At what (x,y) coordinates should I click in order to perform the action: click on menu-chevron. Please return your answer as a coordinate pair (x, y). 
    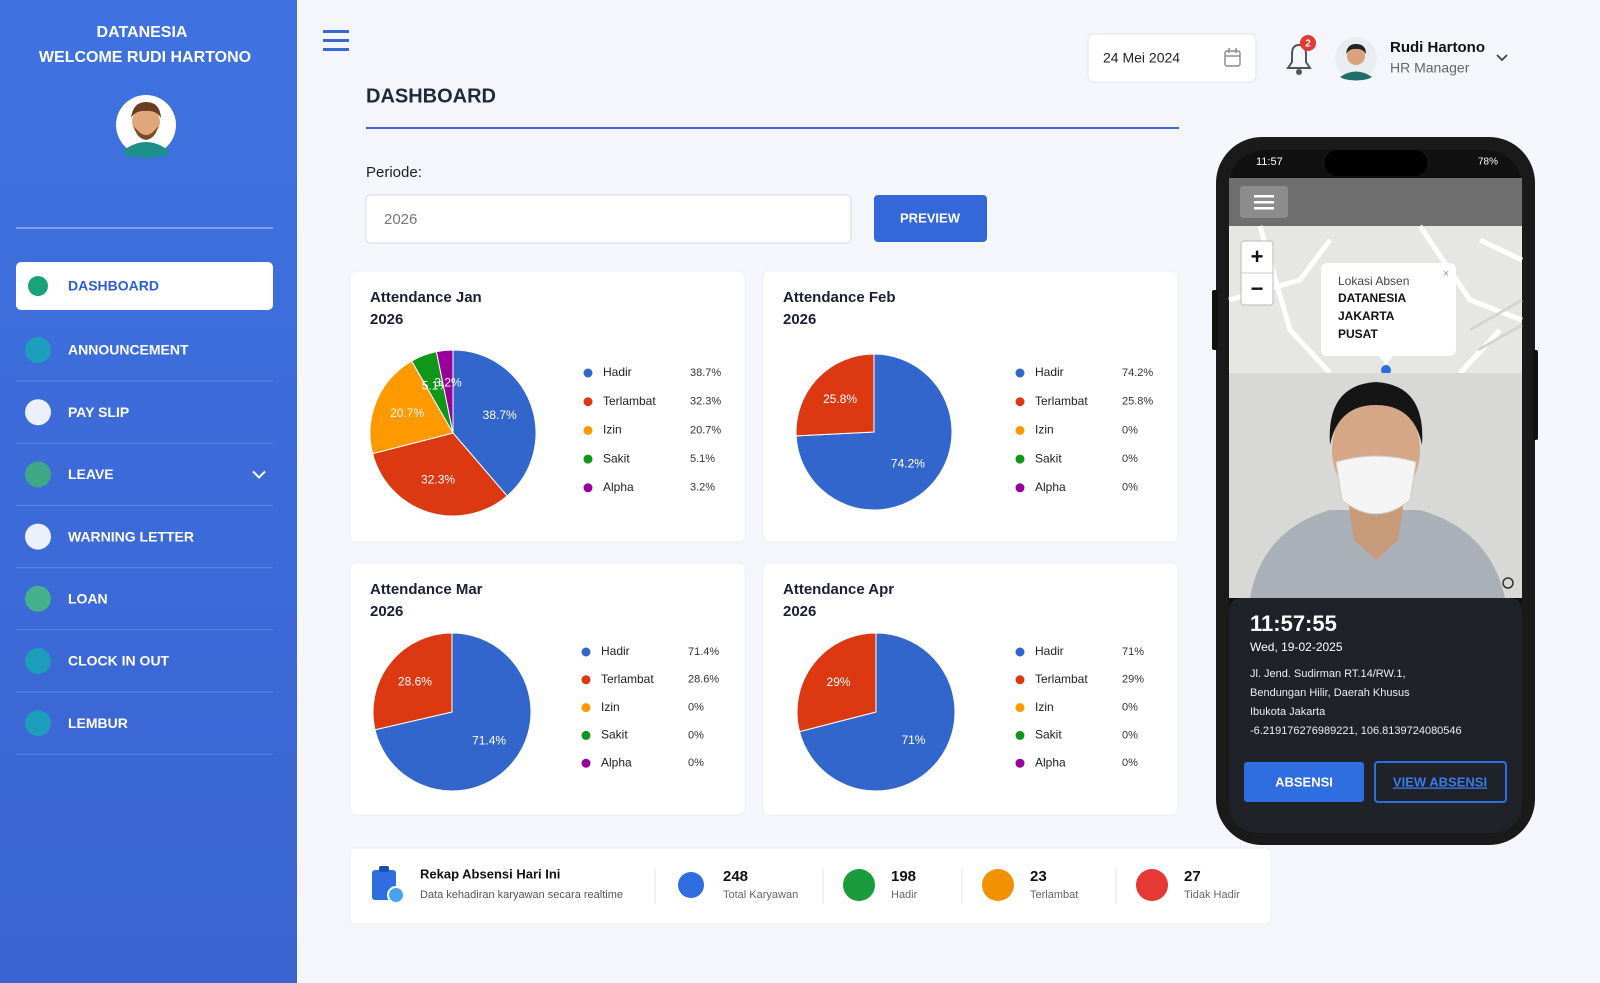
    Looking at the image, I should click on (259, 474).